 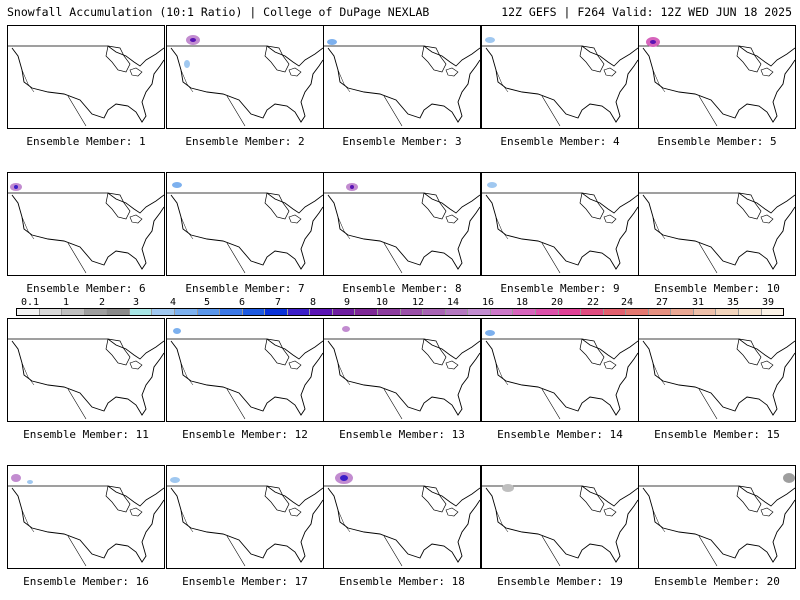 I want to click on colorbar-tick-label: 12, so click(x=418, y=302).